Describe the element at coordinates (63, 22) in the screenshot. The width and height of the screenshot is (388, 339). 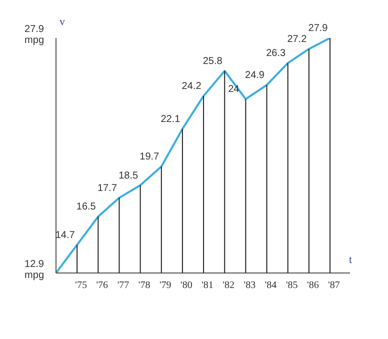
I see `y-axis-title: v` at that location.